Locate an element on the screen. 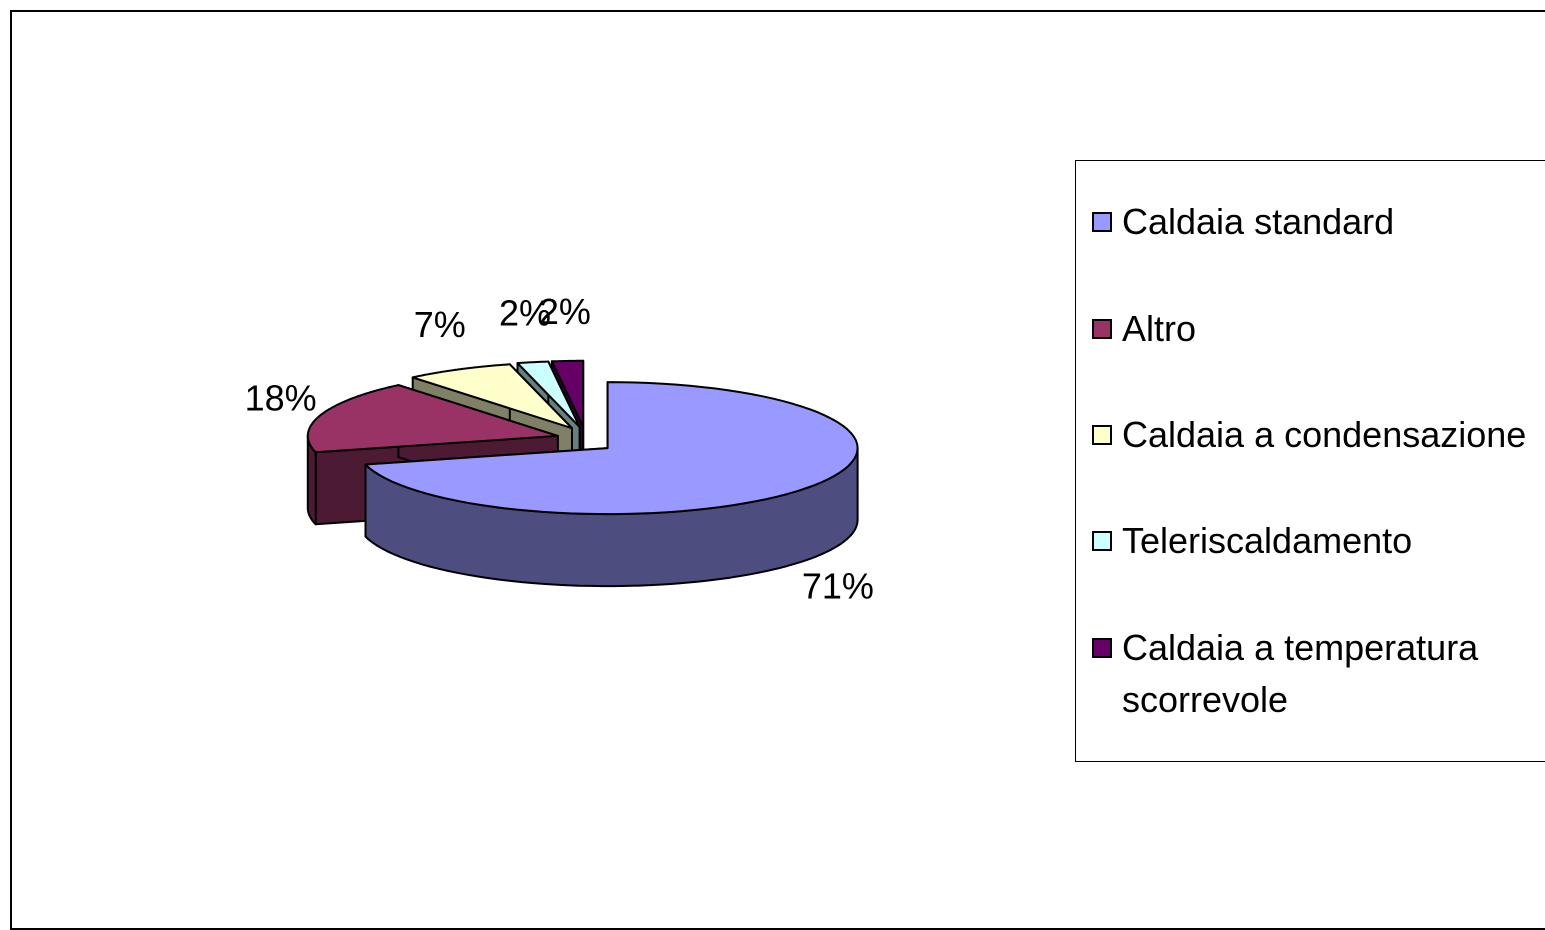 Image resolution: width=1545 pixels, height=930 pixels. legend-label: Caldaia a temperatura scorrevole is located at coordinates (1300, 673).